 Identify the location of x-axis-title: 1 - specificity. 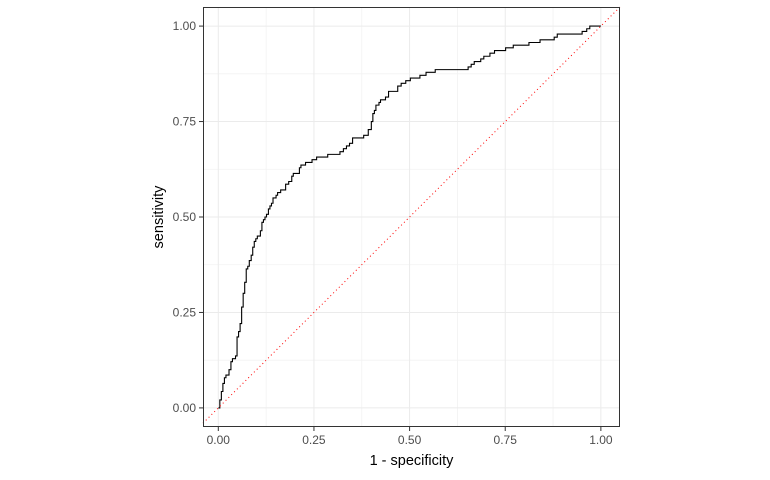
(412, 461).